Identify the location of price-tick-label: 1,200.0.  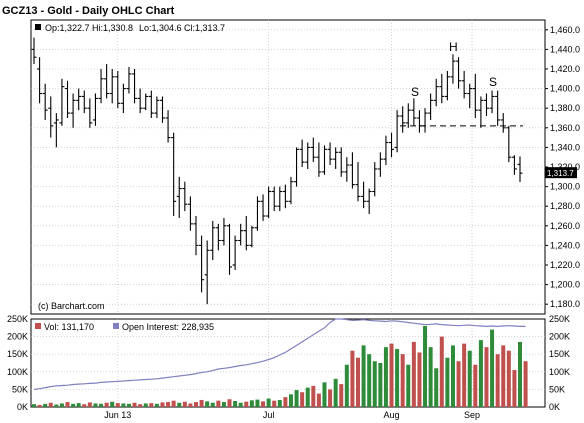
(565, 285).